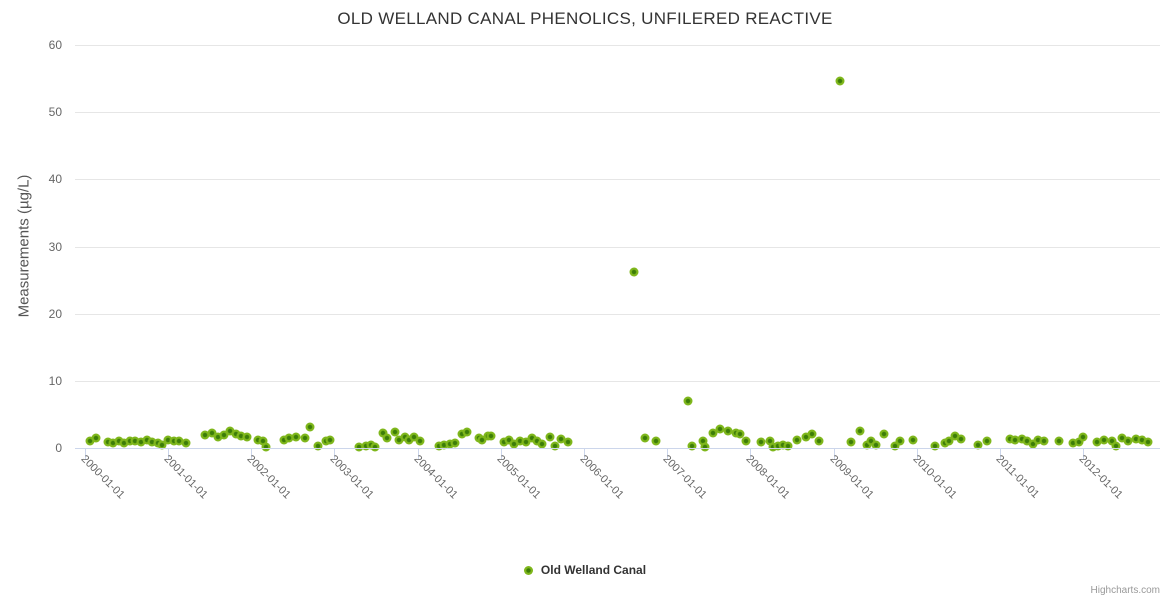 The height and width of the screenshot is (600, 1170). Describe the element at coordinates (584, 570) in the screenshot. I see `legend-item-old-welland-canal: Old Welland Canal` at that location.